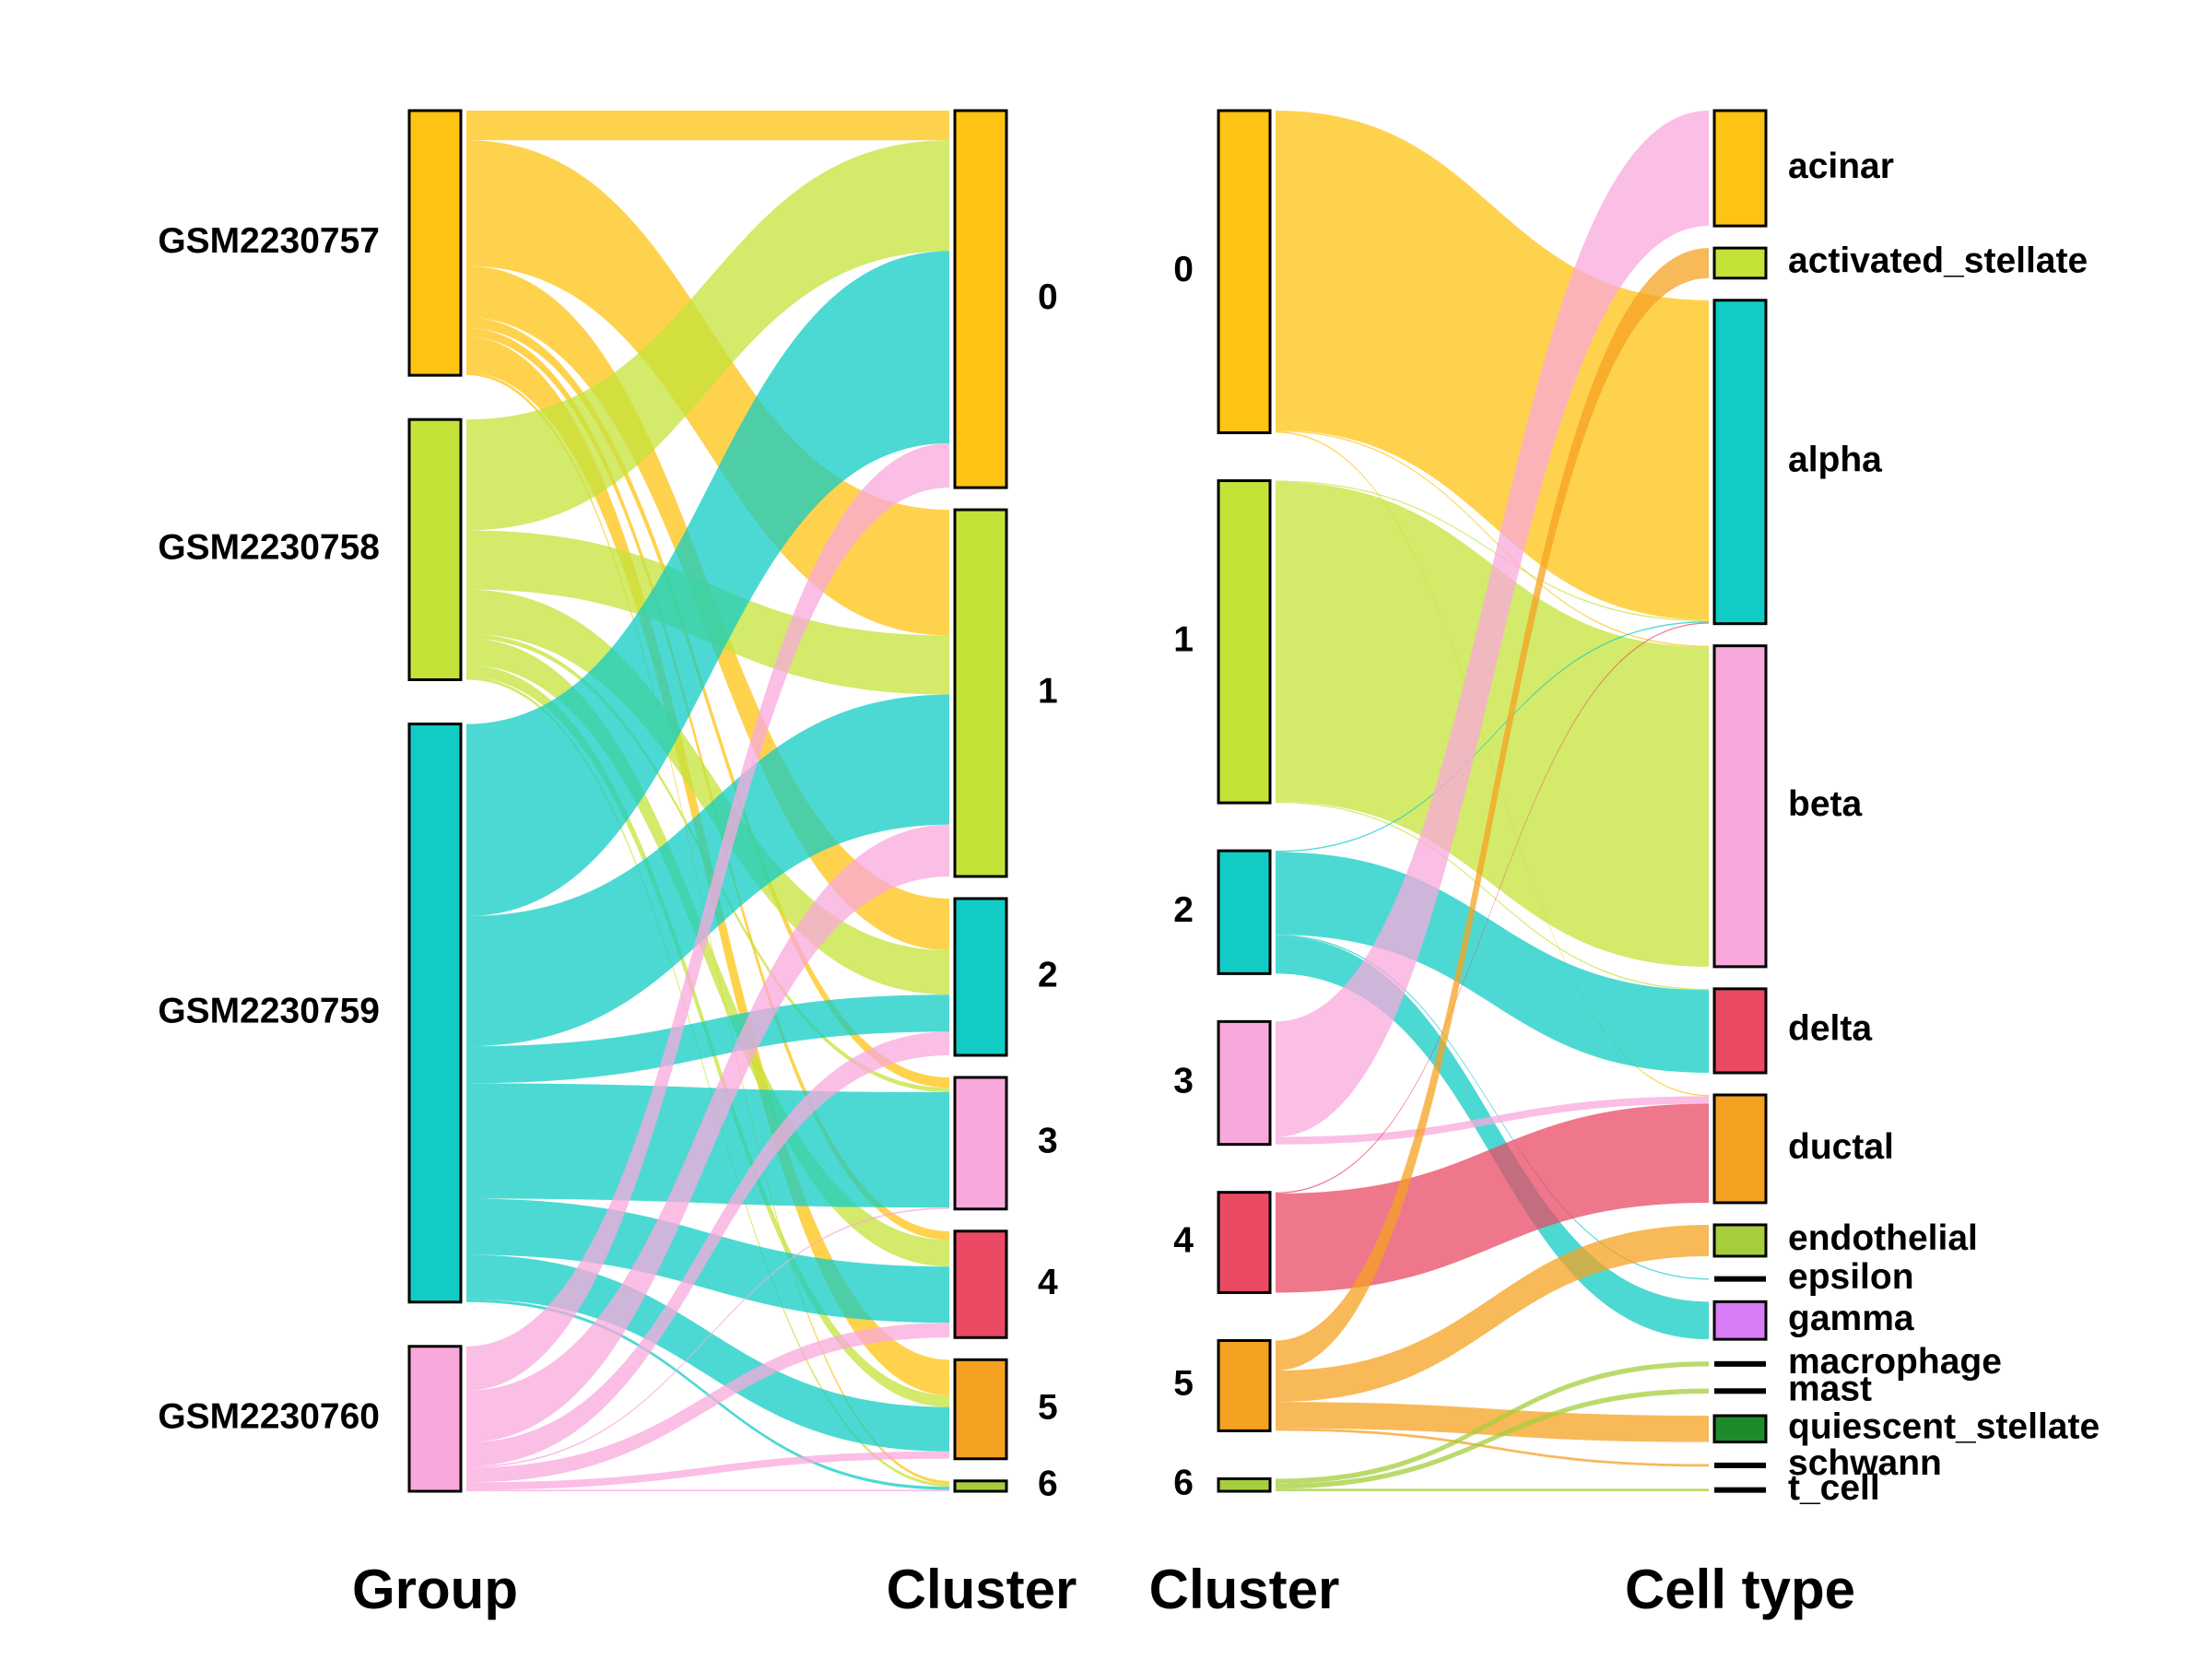 This screenshot has height=1659, width=2212. Describe the element at coordinates (982, 1589) in the screenshot. I see `axis-title-cluster: Cluster` at that location.